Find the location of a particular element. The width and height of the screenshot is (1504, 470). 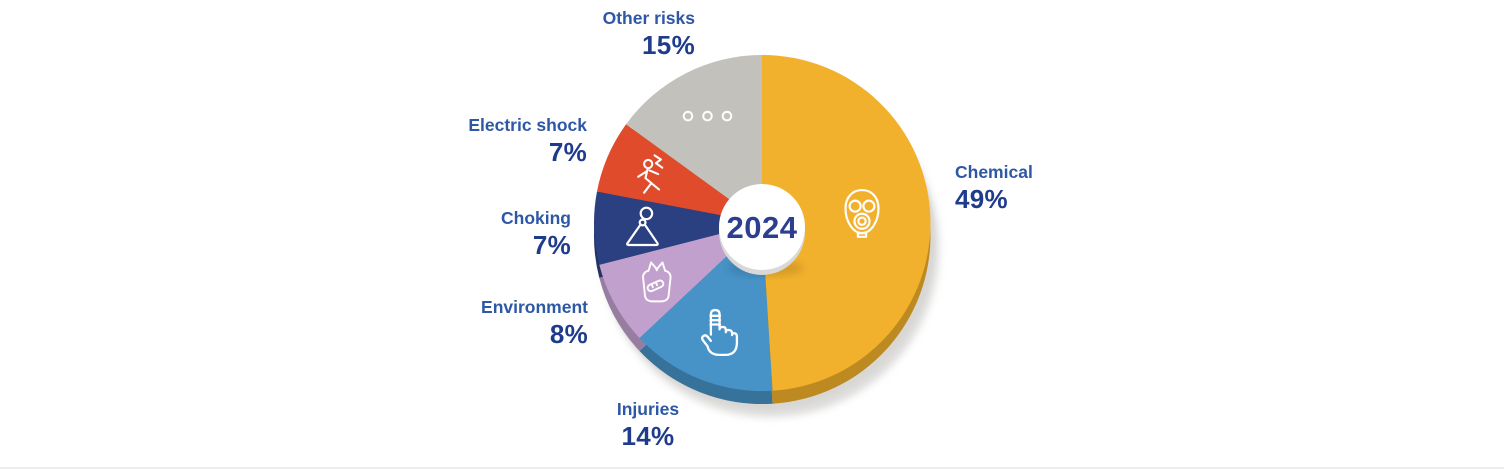

label-environment-name: Environment is located at coordinates (534, 307).